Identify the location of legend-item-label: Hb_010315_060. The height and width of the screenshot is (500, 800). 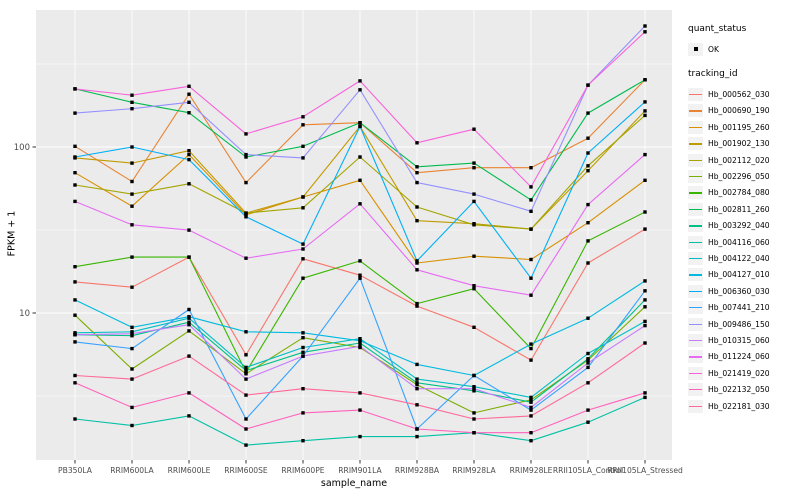
(739, 340).